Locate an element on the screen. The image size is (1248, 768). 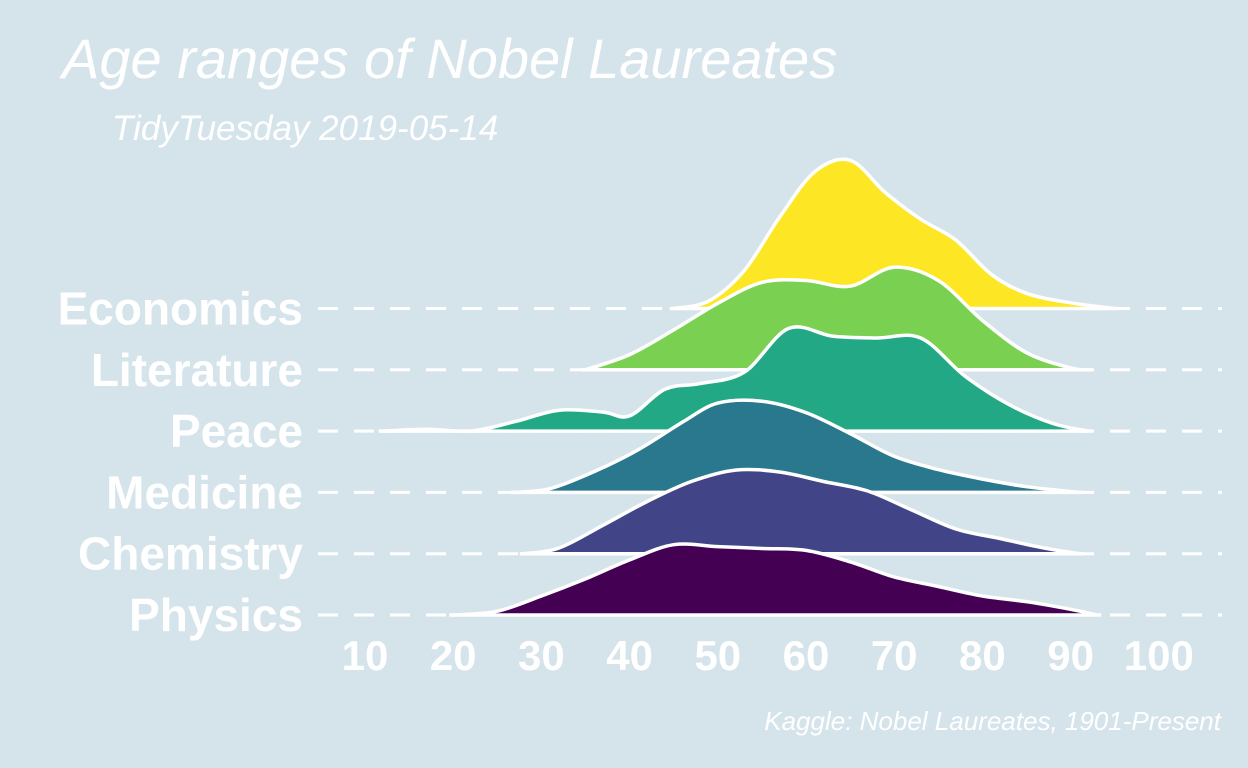
ridge-outline-medicine is located at coordinates (797, 446).